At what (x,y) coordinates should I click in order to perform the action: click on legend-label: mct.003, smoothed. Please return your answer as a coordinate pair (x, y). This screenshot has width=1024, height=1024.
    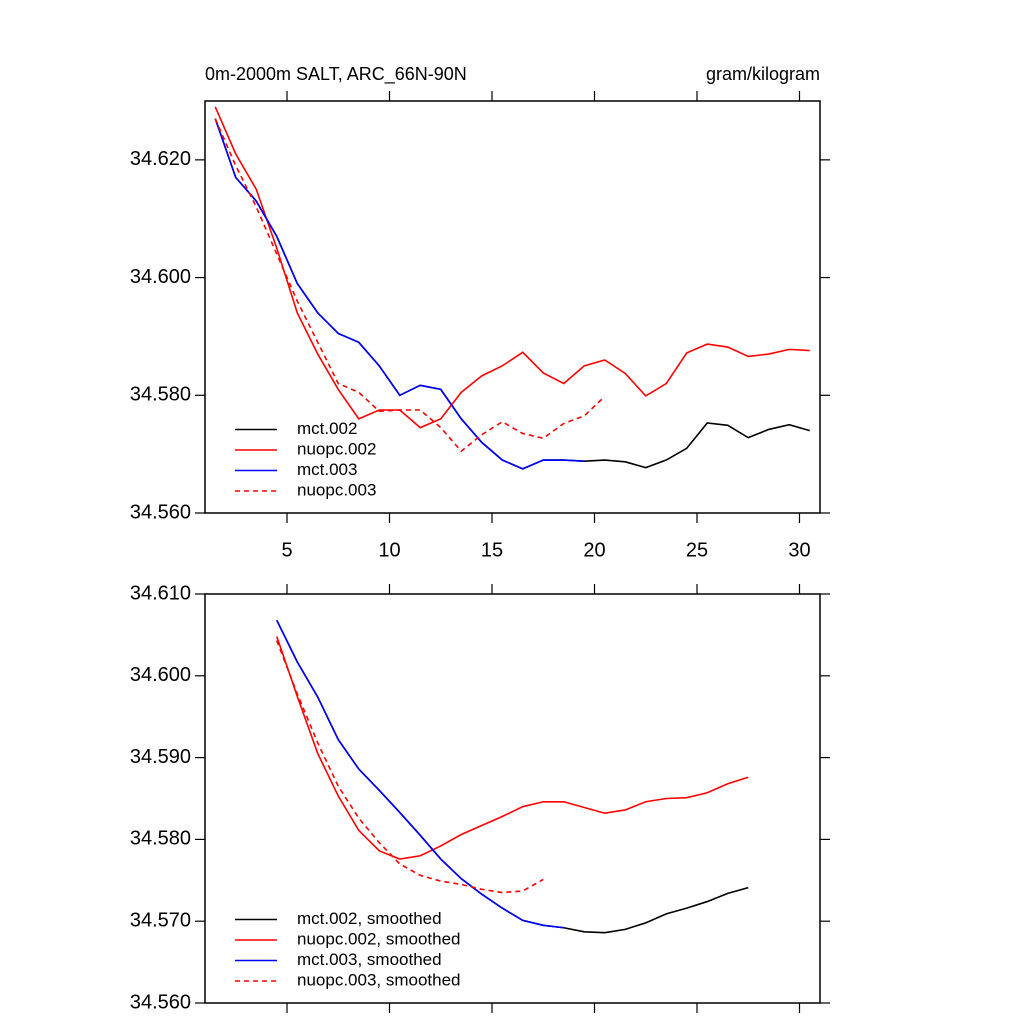
    Looking at the image, I should click on (369, 959).